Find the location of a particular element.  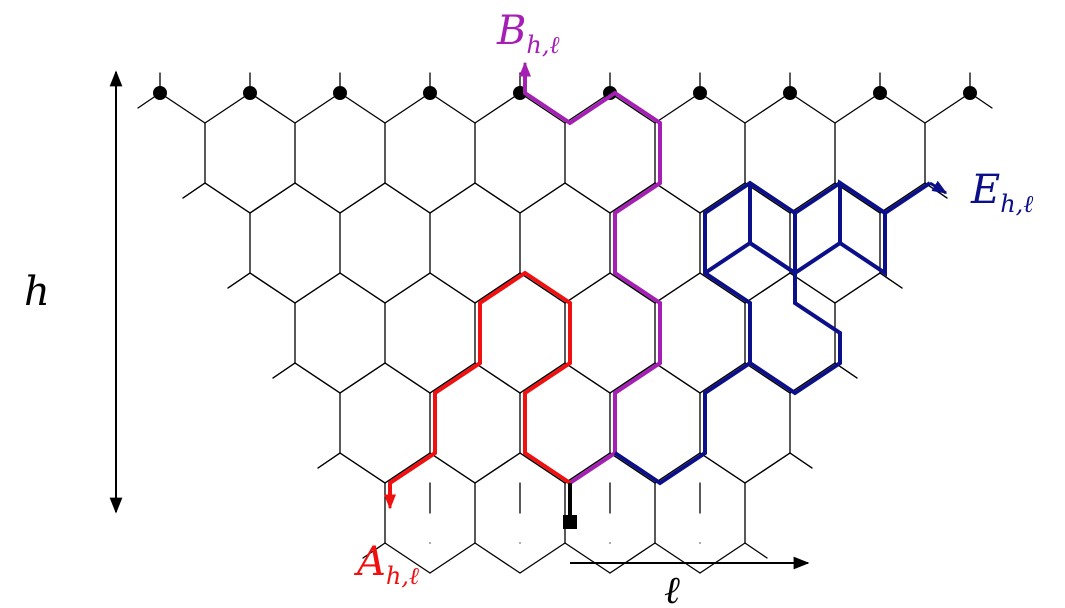

label-width: ℓ is located at coordinates (672, 588).